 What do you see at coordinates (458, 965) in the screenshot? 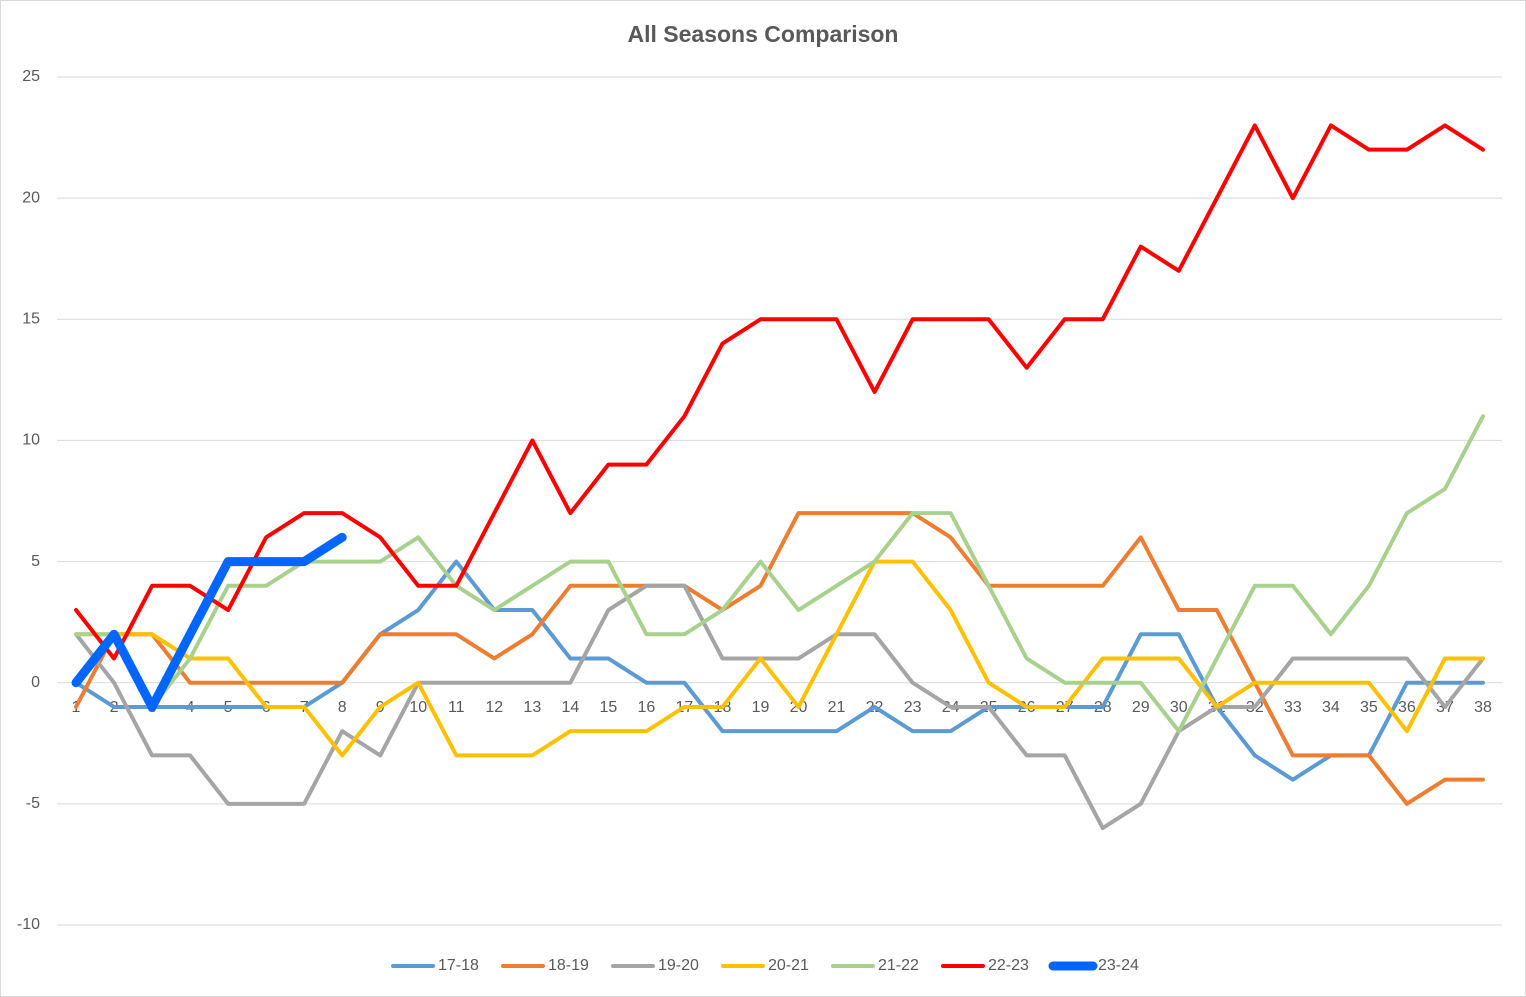
I see `legend-label: 17-18` at bounding box center [458, 965].